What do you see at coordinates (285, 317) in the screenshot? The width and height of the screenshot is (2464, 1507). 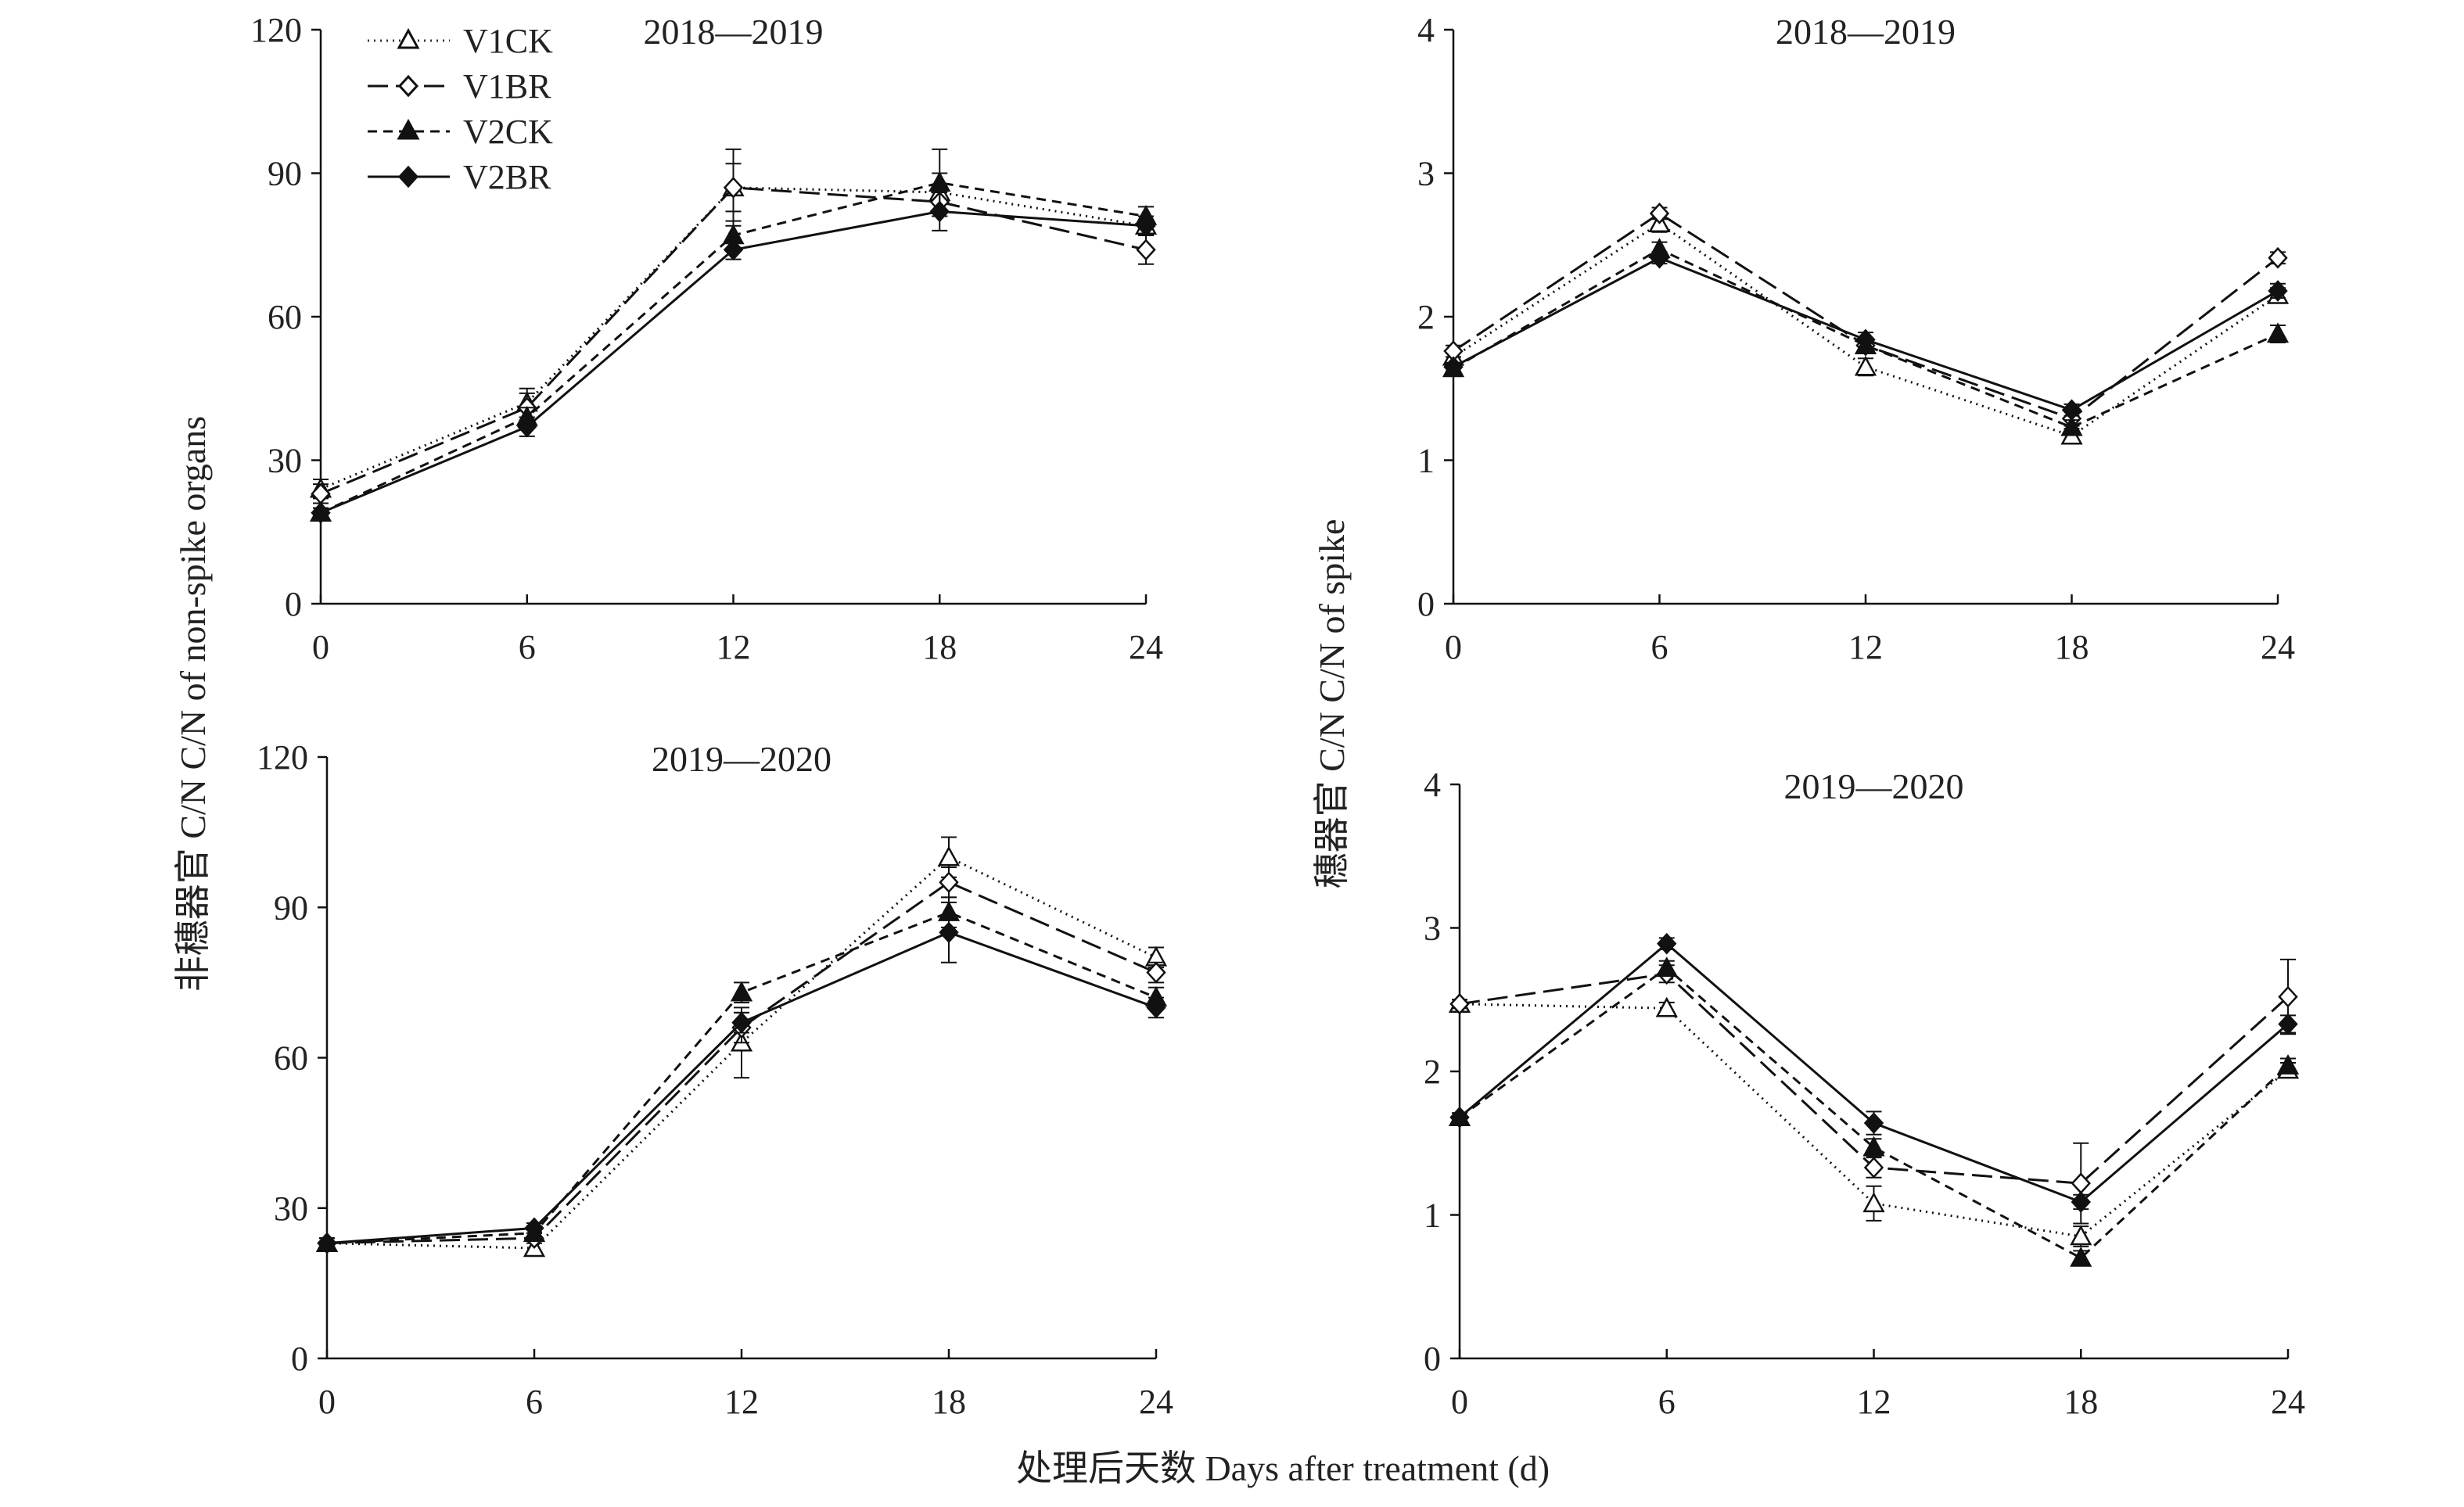 I see `y-tick-label: 60` at bounding box center [285, 317].